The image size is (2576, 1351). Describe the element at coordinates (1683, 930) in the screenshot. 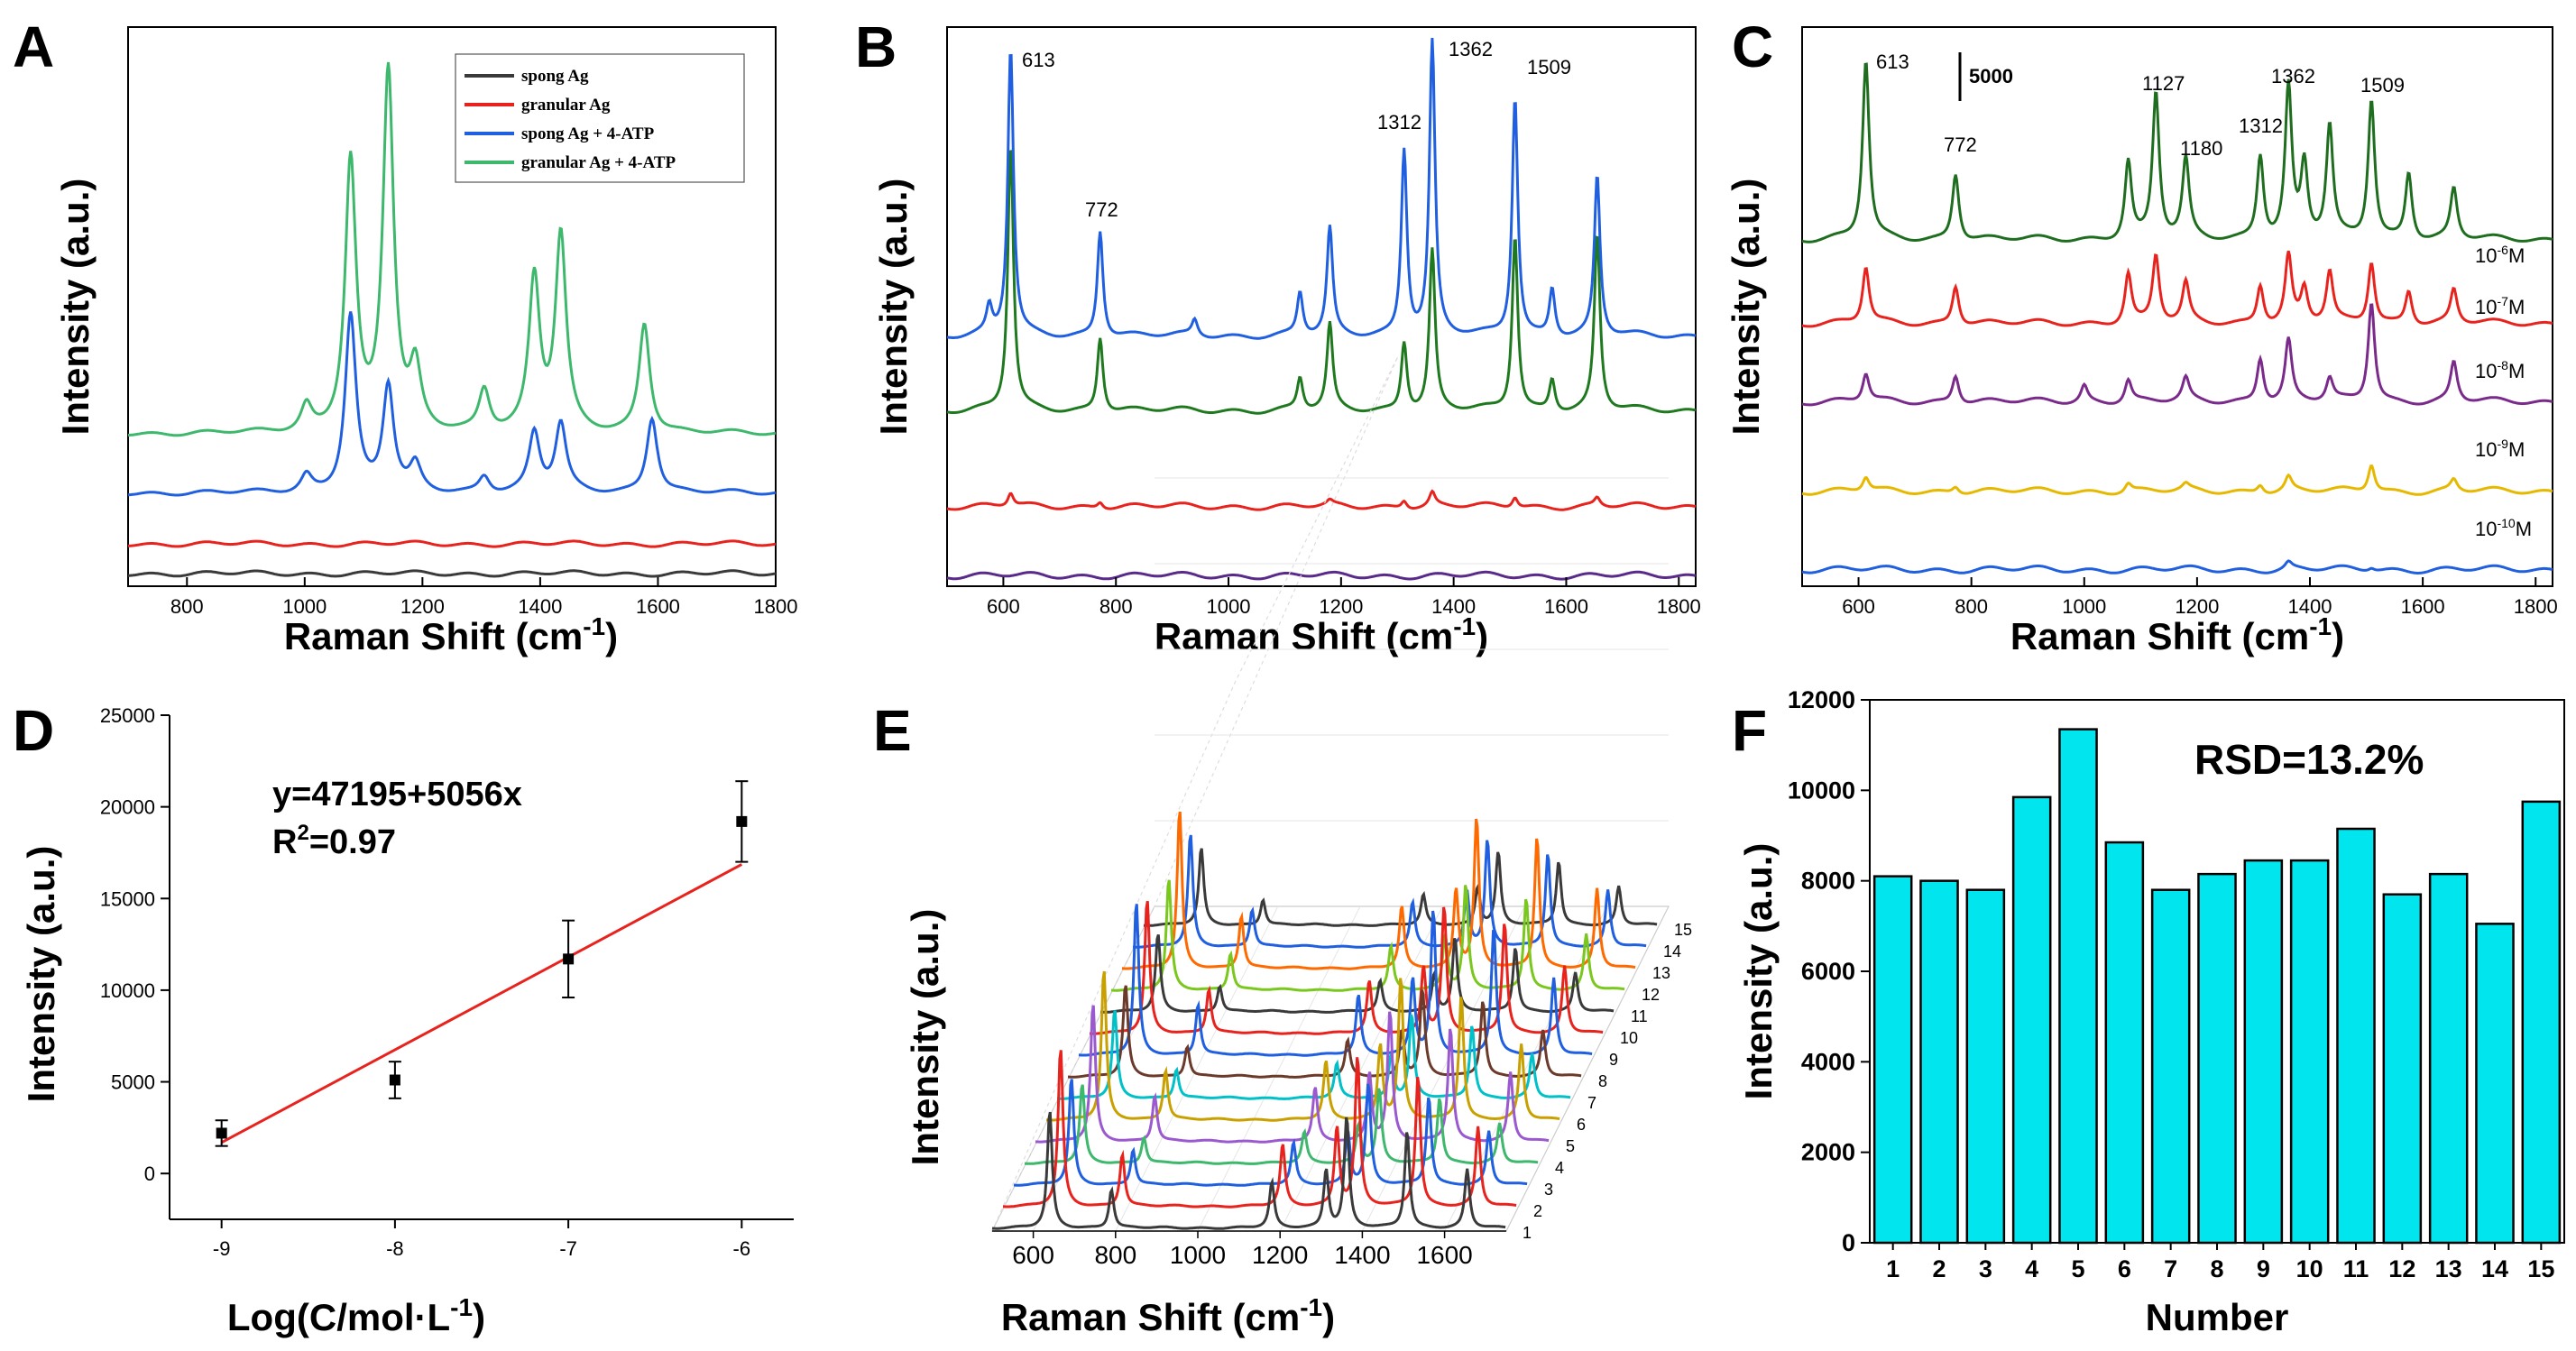

I see `panel-e-depth-label: 15` at that location.